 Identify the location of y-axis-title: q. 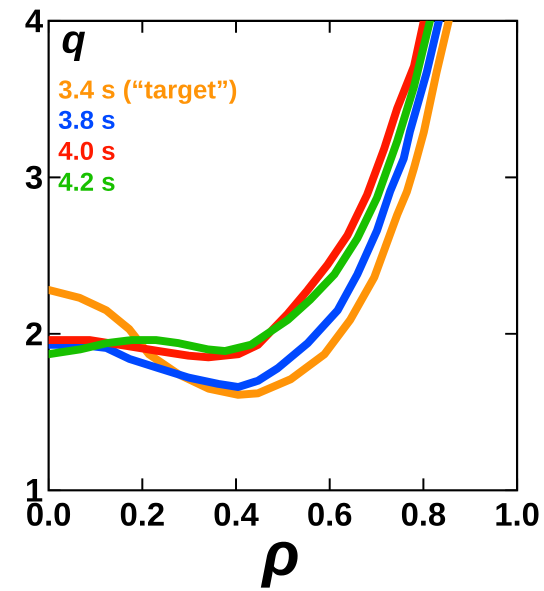
(74, 46).